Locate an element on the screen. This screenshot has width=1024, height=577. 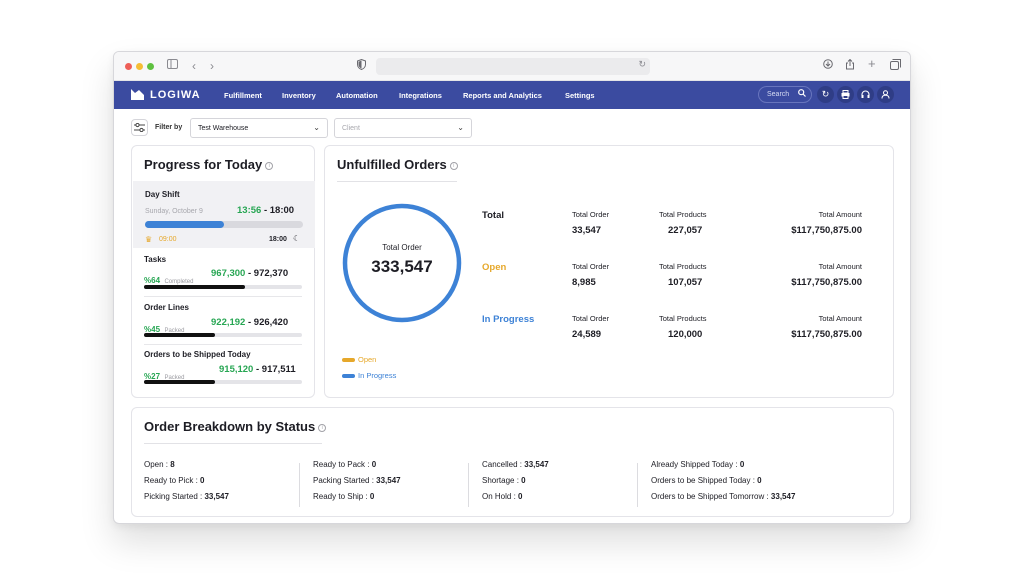
row-in-progress-order-label: Total Order is located at coordinates (591, 318).